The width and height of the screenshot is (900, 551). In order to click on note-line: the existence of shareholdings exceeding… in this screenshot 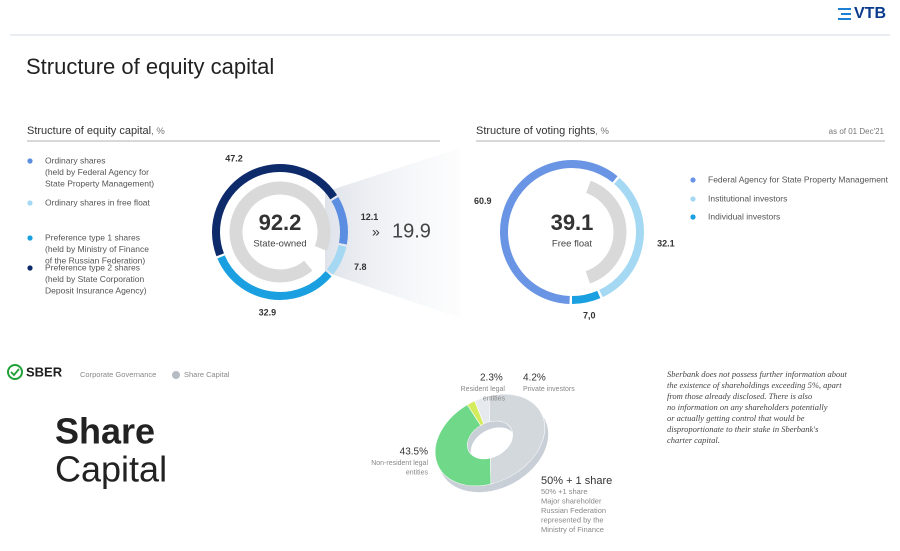, I will do `click(754, 385)`.